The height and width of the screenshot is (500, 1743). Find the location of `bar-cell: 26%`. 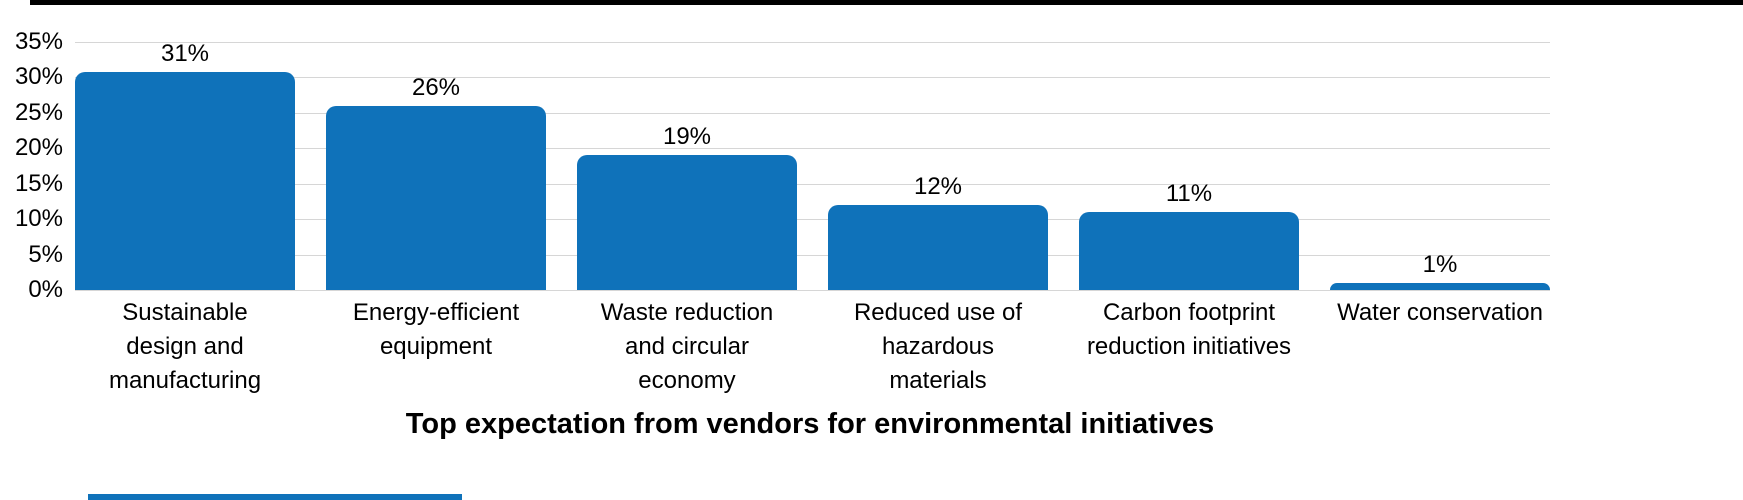

bar-cell: 26% is located at coordinates (436, 166).